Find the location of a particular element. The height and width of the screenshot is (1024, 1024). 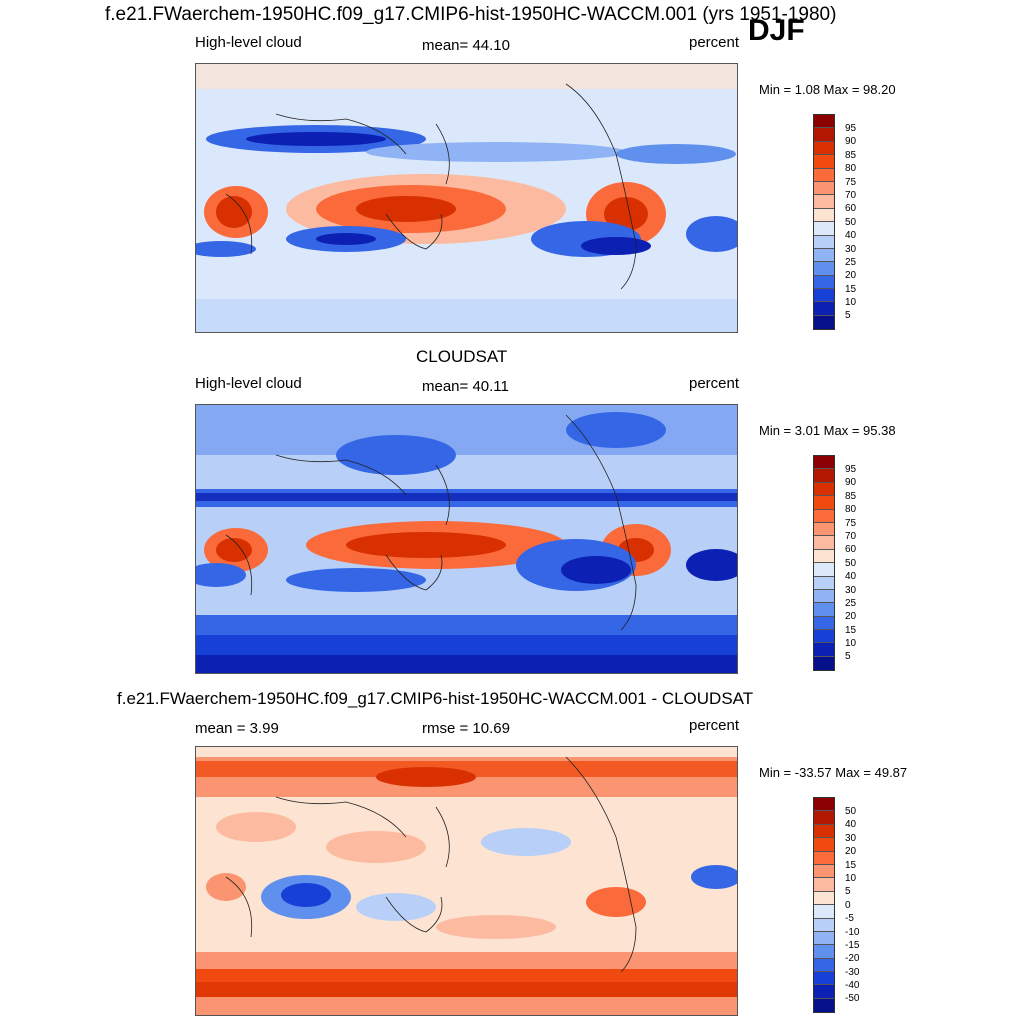

panel1-units-label: percent is located at coordinates (714, 42).